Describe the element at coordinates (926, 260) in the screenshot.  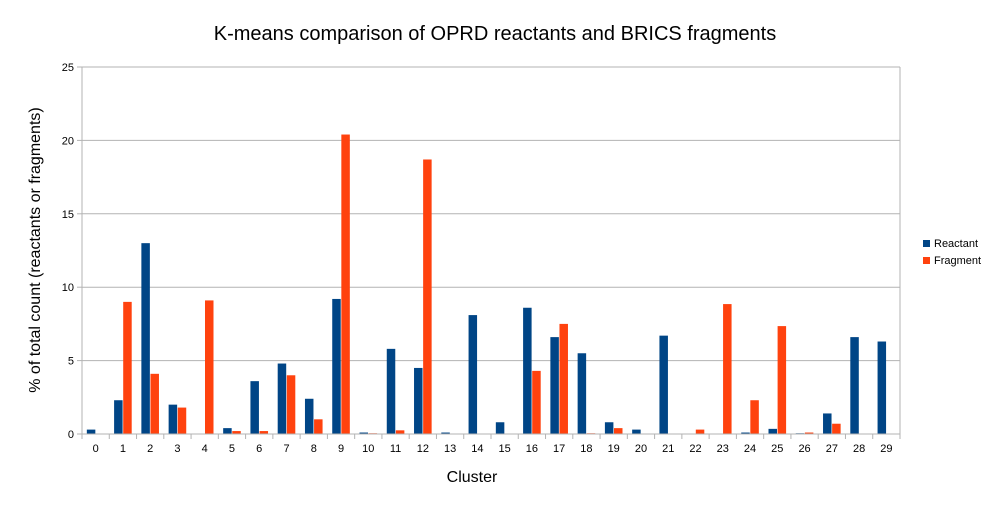
I see `legend-swatch-fragment` at that location.